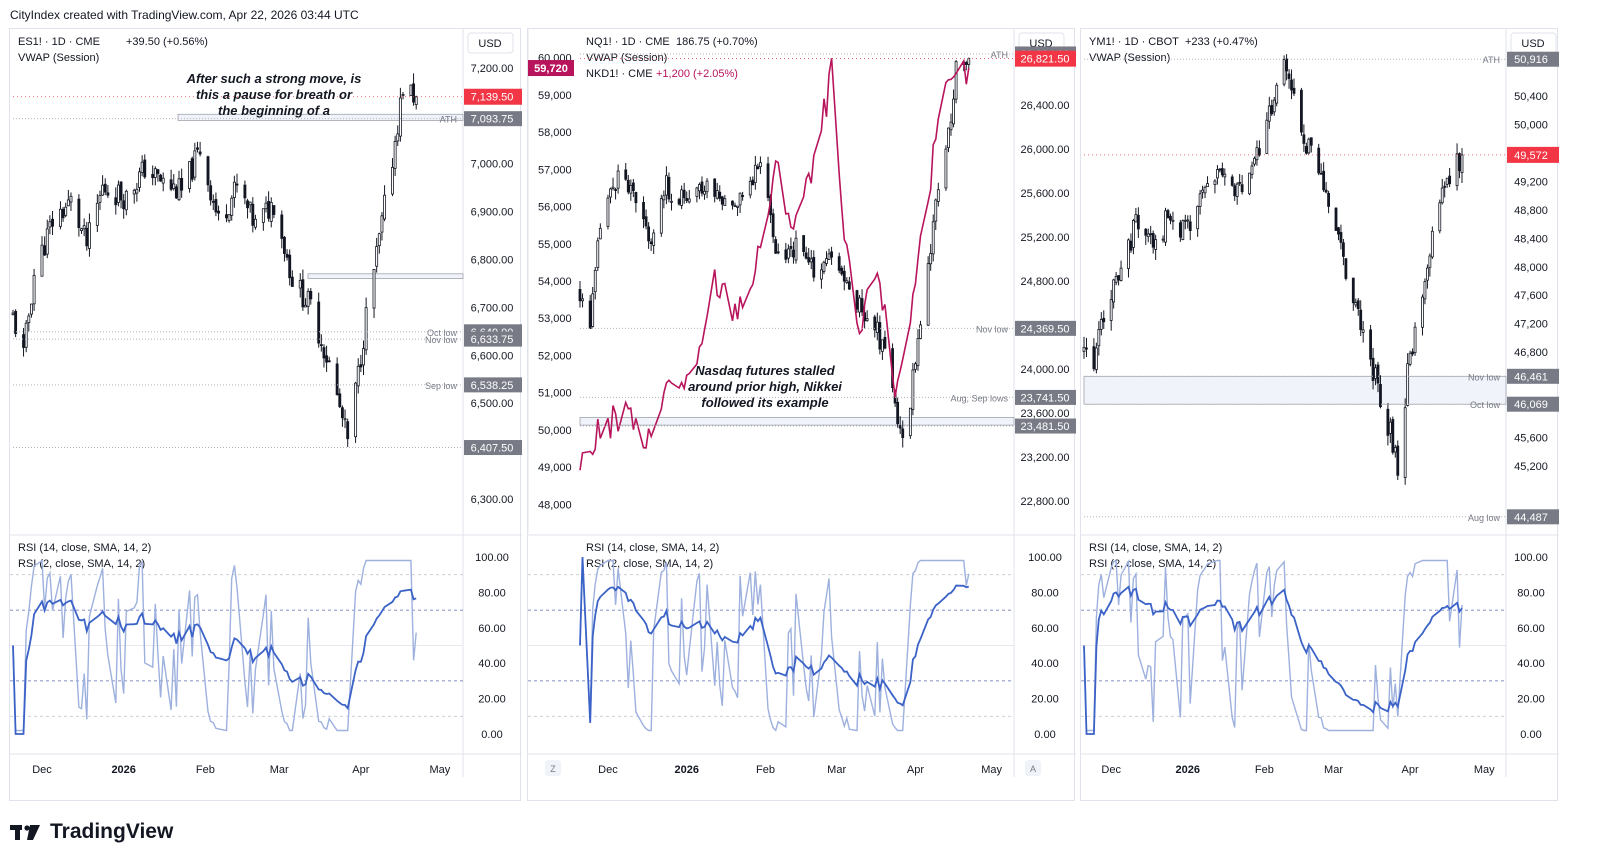  Describe the element at coordinates (91, 832) in the screenshot. I see `tradingview-logo: TradingView` at that location.